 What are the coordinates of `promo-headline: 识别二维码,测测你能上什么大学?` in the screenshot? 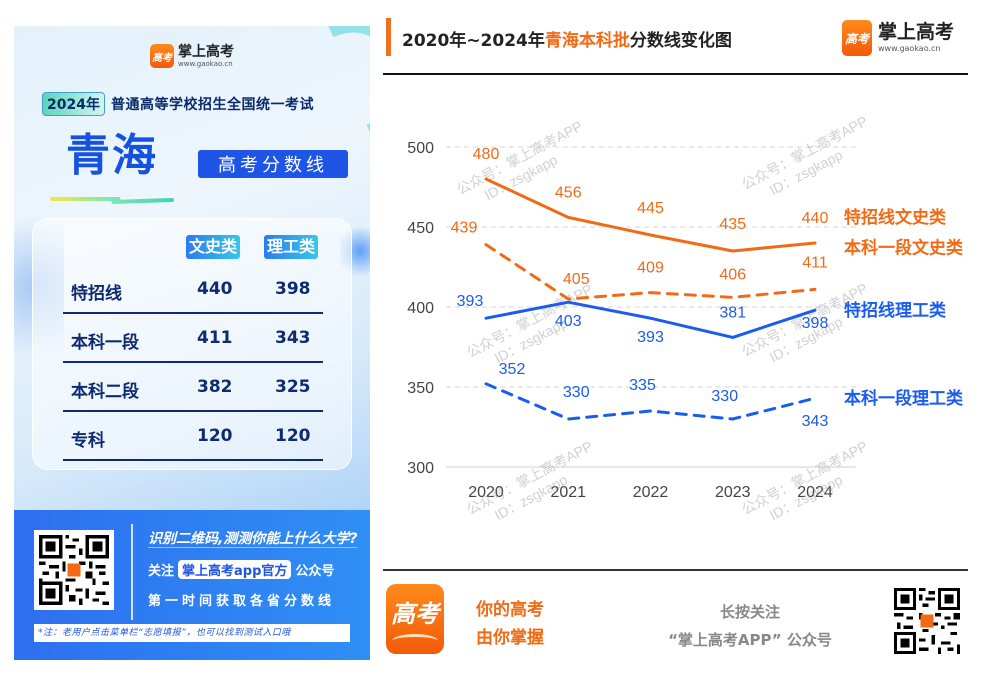 It's located at (253, 539).